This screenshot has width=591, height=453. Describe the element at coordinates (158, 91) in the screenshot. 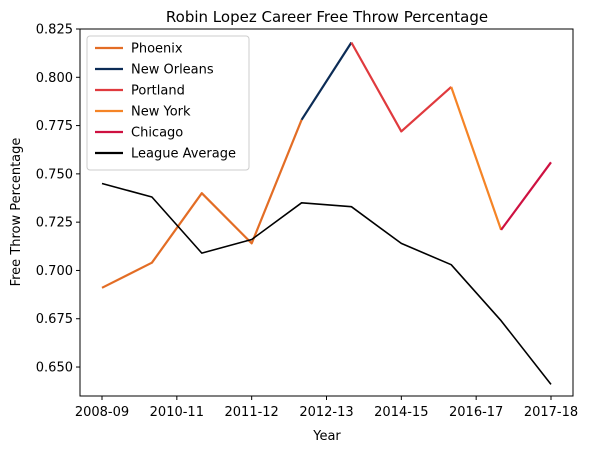

I see `legend-label: Portland` at that location.